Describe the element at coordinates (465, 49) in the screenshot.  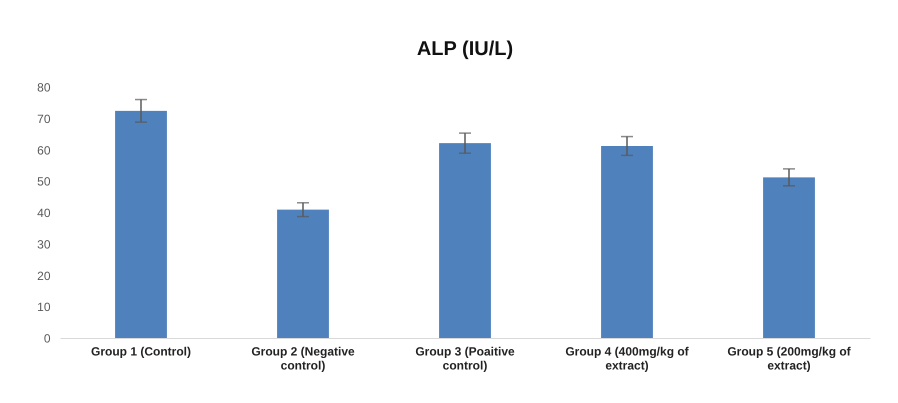
I see `chart-title: ALP (IU/L)` at that location.